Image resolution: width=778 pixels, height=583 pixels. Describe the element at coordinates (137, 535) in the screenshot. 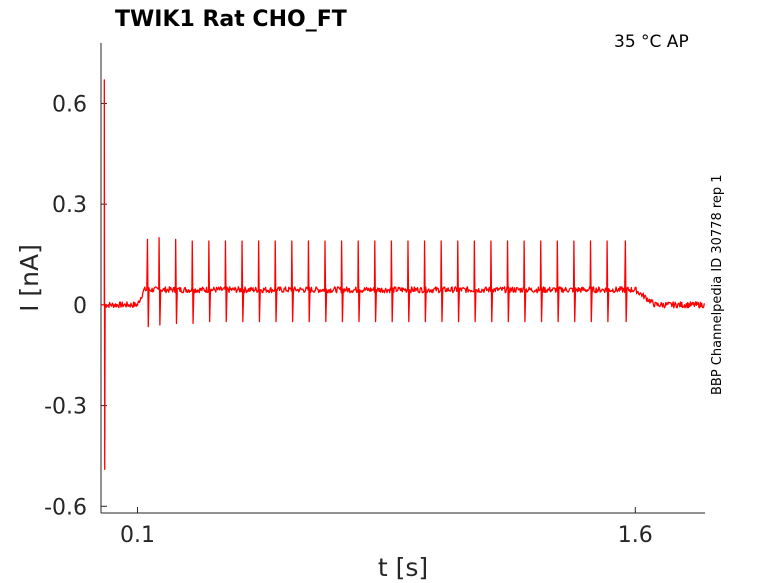

I see `x-tick-label: 0.1` at that location.